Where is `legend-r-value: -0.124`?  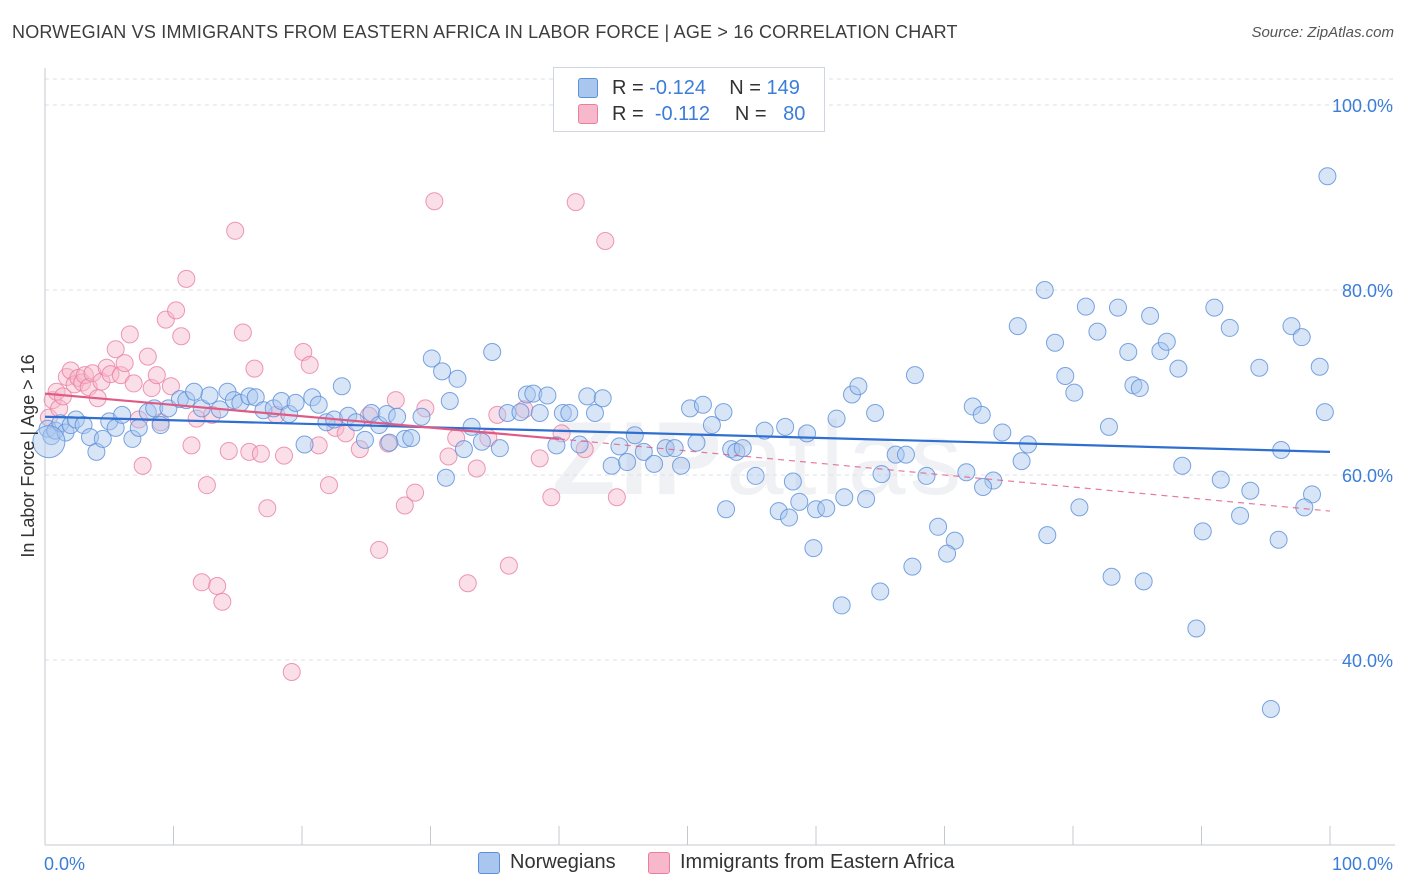
legend-r-value: -0.124 is located at coordinates (677, 87).